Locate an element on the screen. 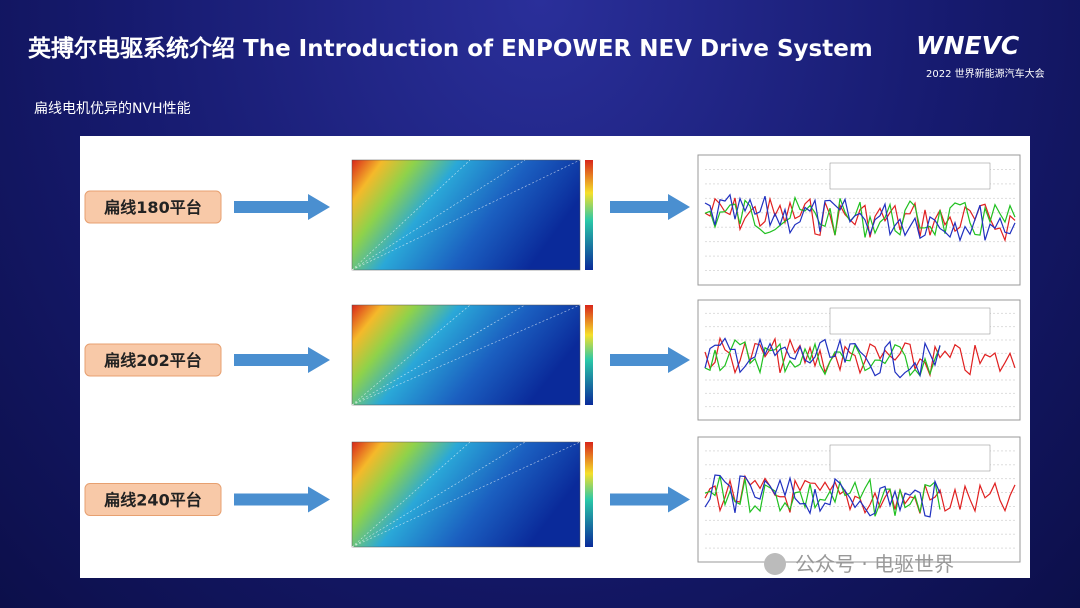 The height and width of the screenshot is (608, 1080). watermark: 公众号 · 电驱世界 is located at coordinates (874, 564).